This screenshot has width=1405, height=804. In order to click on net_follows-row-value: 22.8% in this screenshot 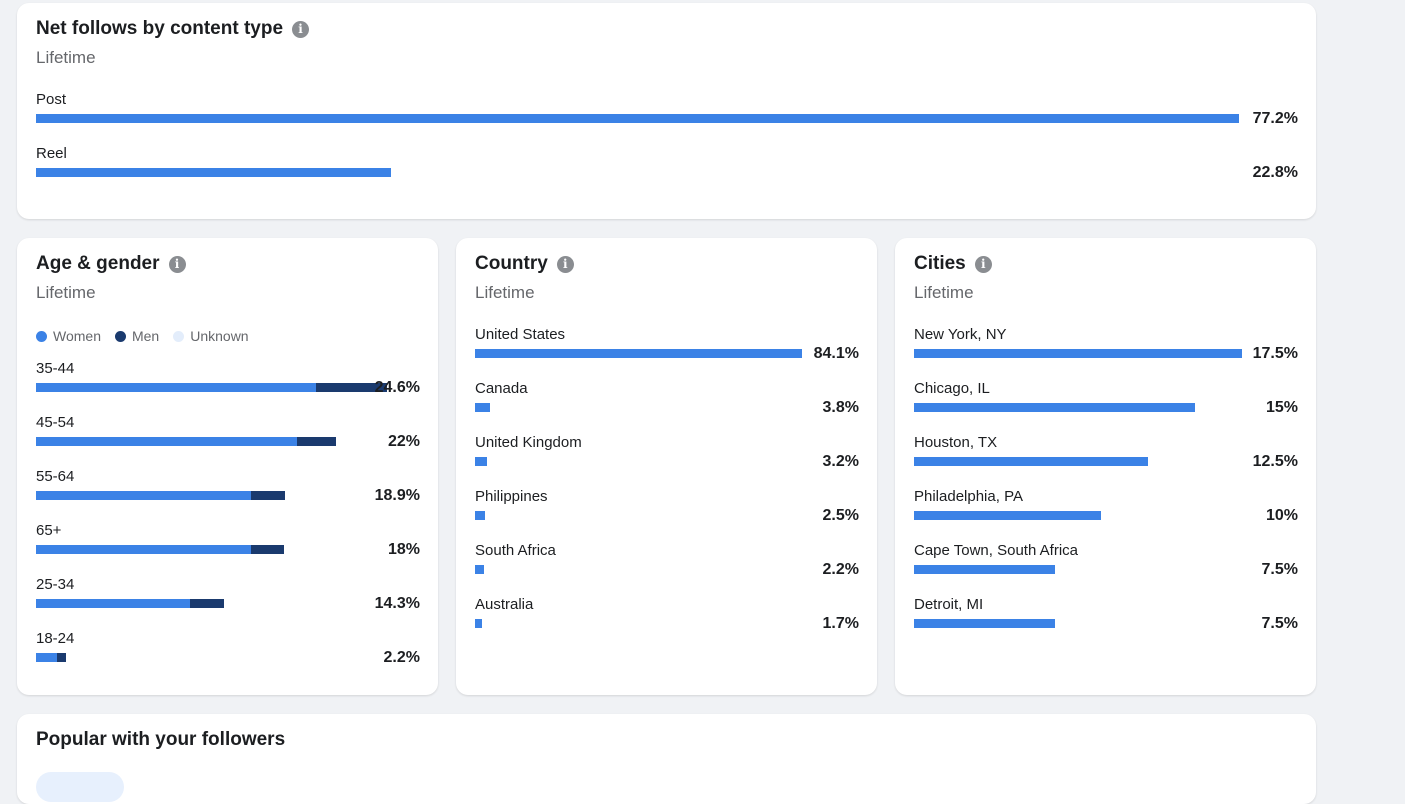, I will do `click(1275, 172)`.